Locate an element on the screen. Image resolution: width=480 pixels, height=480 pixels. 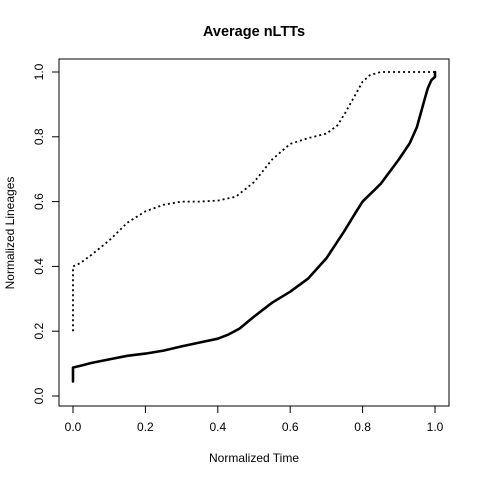
y-tick-label: 1.0 is located at coordinates (39, 71).